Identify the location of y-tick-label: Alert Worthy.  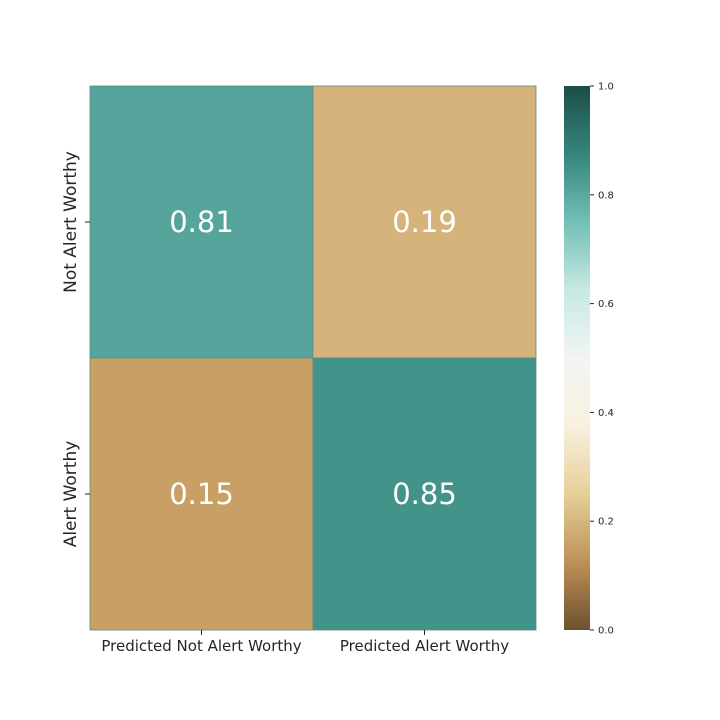
(71, 494).